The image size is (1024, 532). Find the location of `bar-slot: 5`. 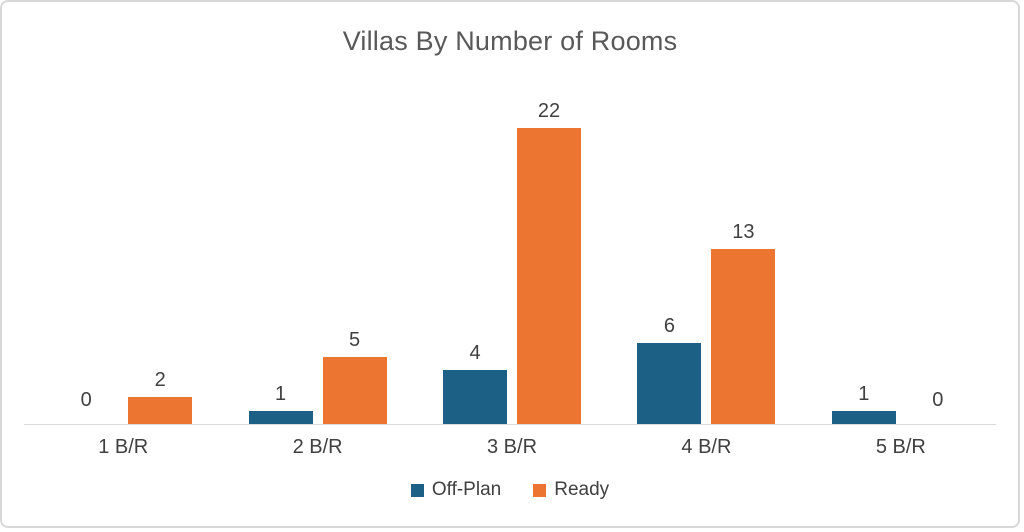

bar-slot: 5 is located at coordinates (354, 256).